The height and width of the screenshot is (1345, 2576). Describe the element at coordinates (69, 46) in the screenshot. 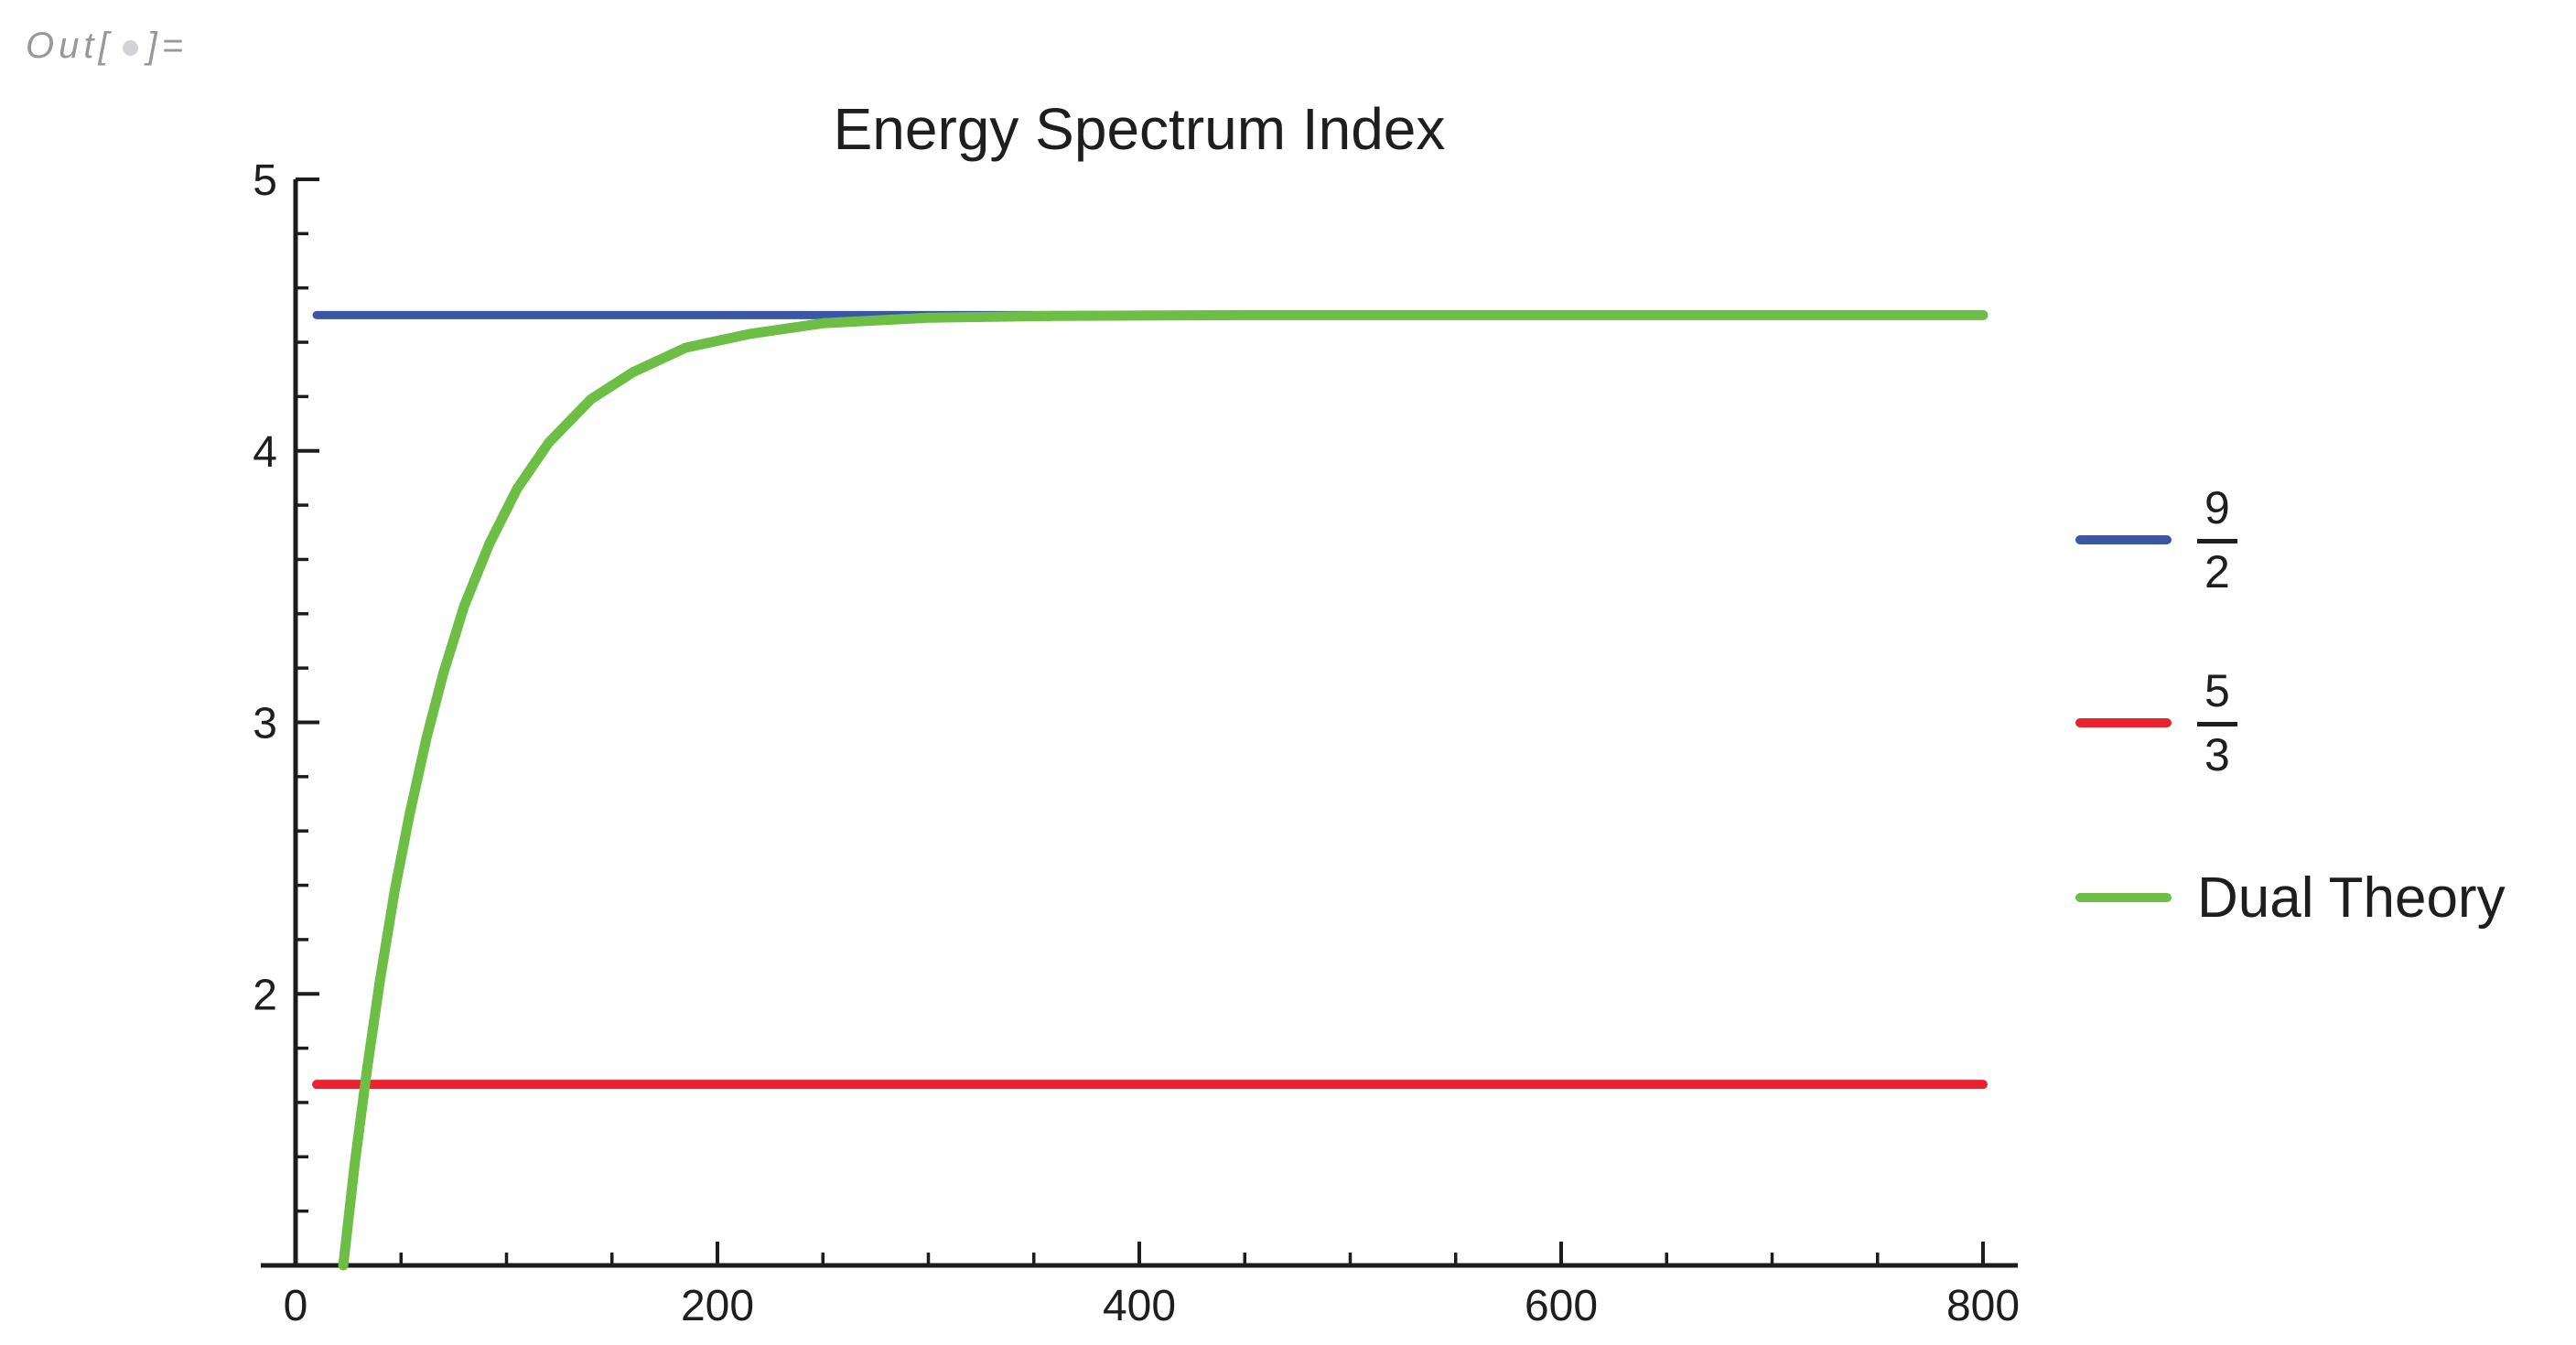

I see `out-label-prefix: Out[` at that location.